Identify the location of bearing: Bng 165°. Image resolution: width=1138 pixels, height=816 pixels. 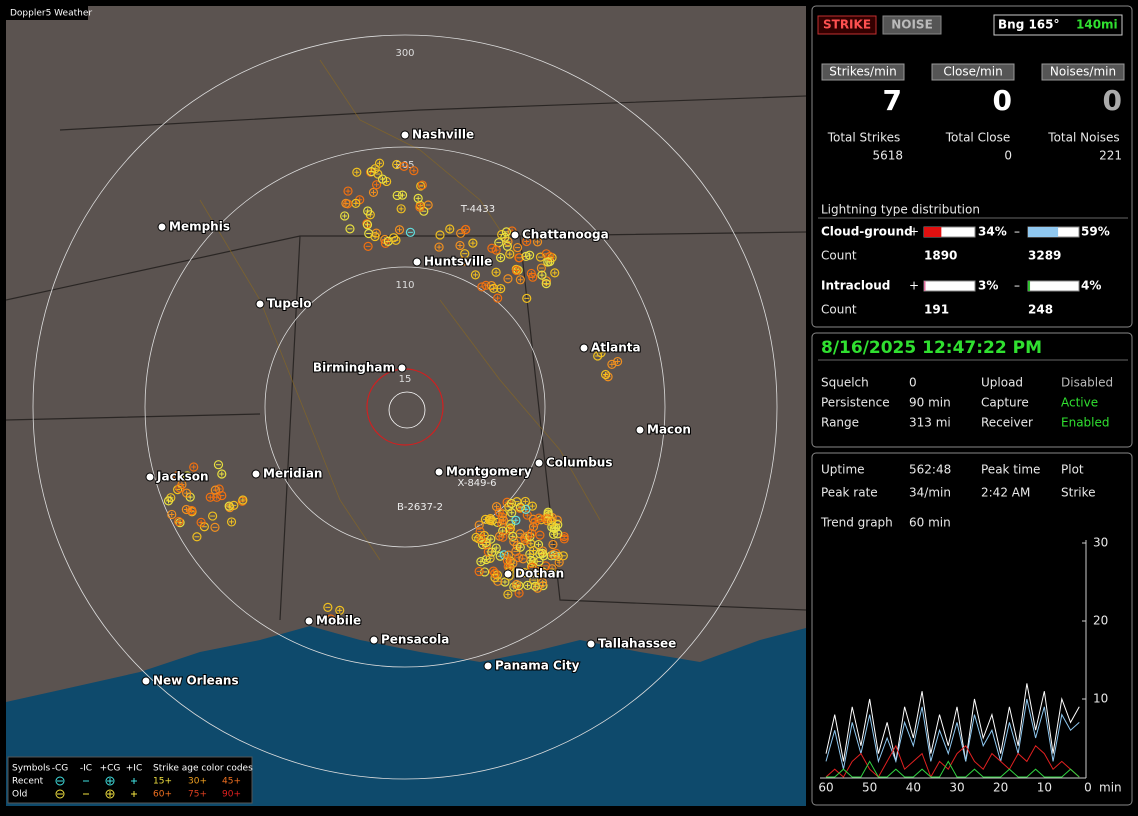
(1029, 25).